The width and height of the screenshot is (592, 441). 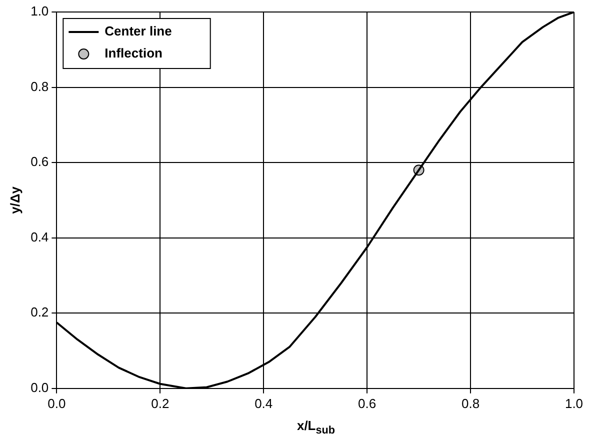 I want to click on x-tick-label: 0.2, so click(x=160, y=403).